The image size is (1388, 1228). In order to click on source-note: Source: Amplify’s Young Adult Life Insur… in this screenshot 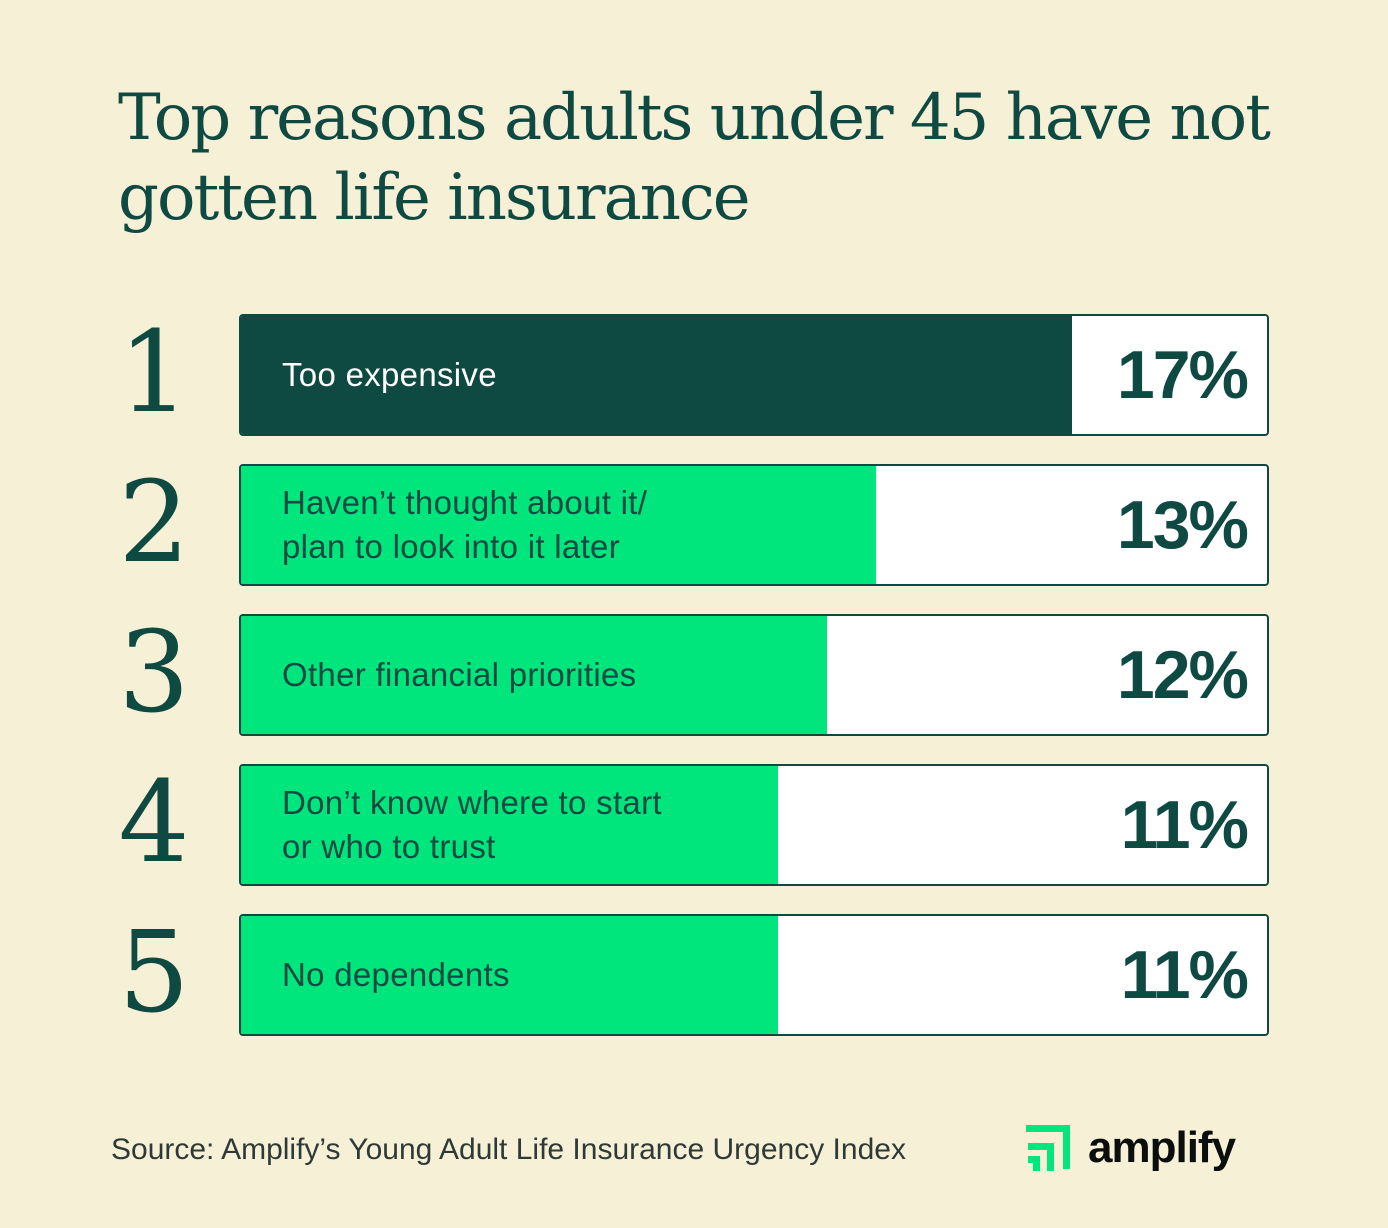, I will do `click(508, 1149)`.